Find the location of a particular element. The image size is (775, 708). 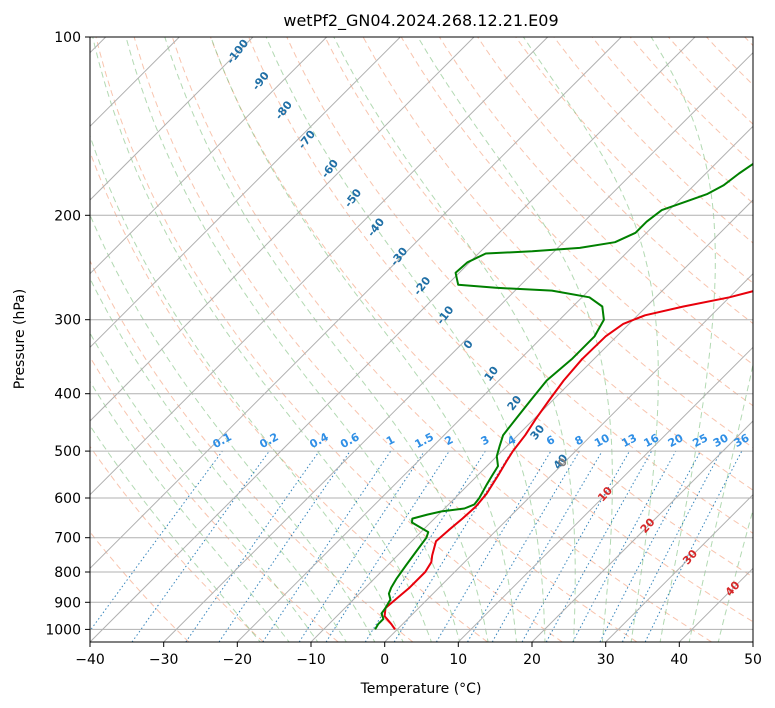

y-tick-label: 700 is located at coordinates (67, 539).